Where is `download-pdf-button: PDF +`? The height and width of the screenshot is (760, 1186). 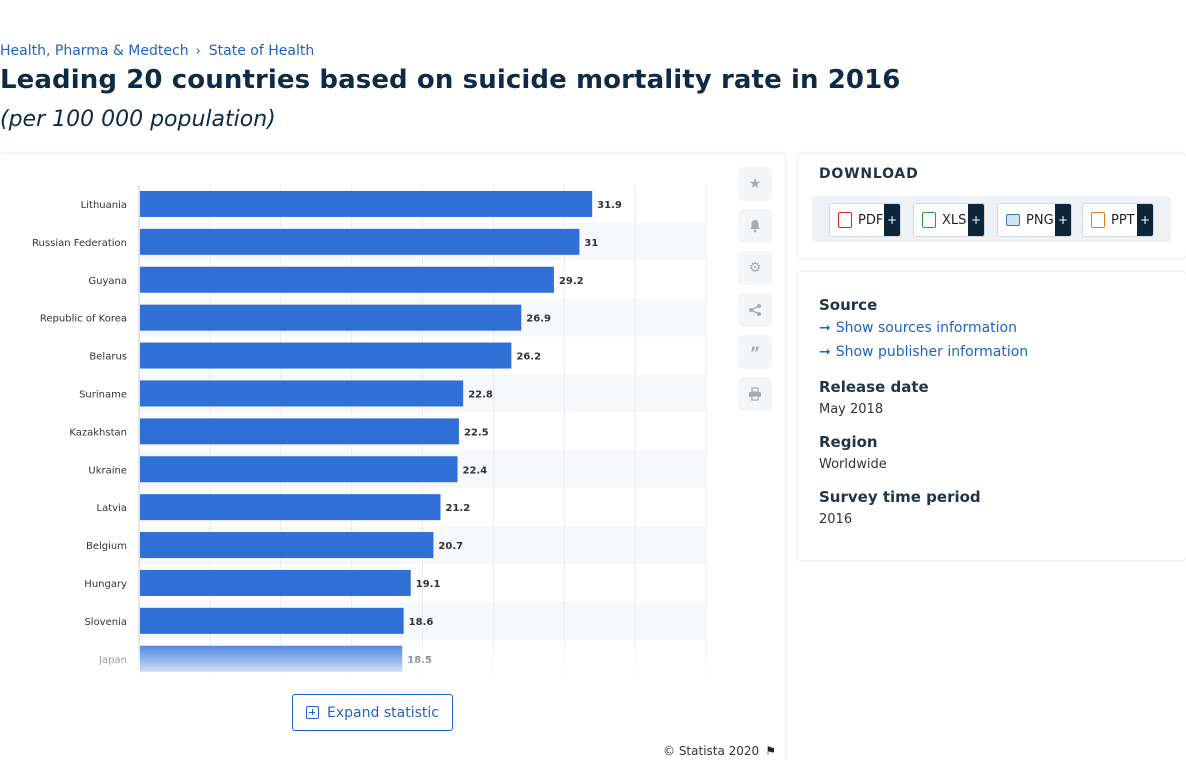
download-pdf-button: PDF + is located at coordinates (865, 220).